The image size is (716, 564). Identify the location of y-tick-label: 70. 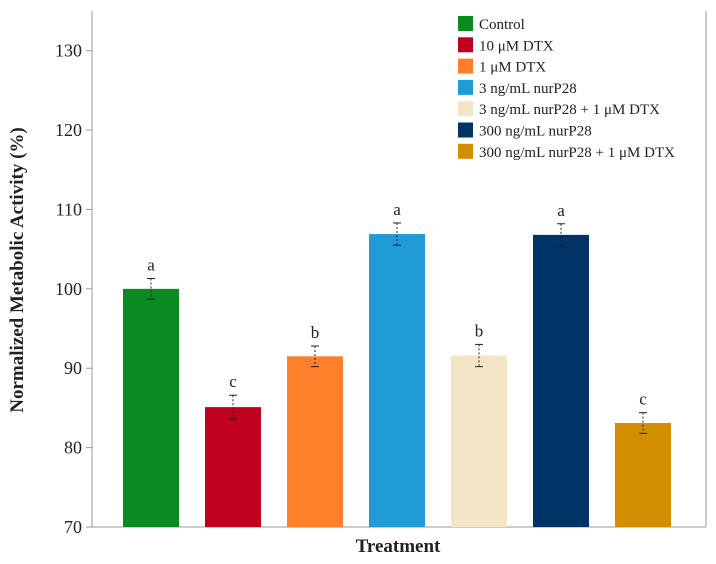
(73, 527).